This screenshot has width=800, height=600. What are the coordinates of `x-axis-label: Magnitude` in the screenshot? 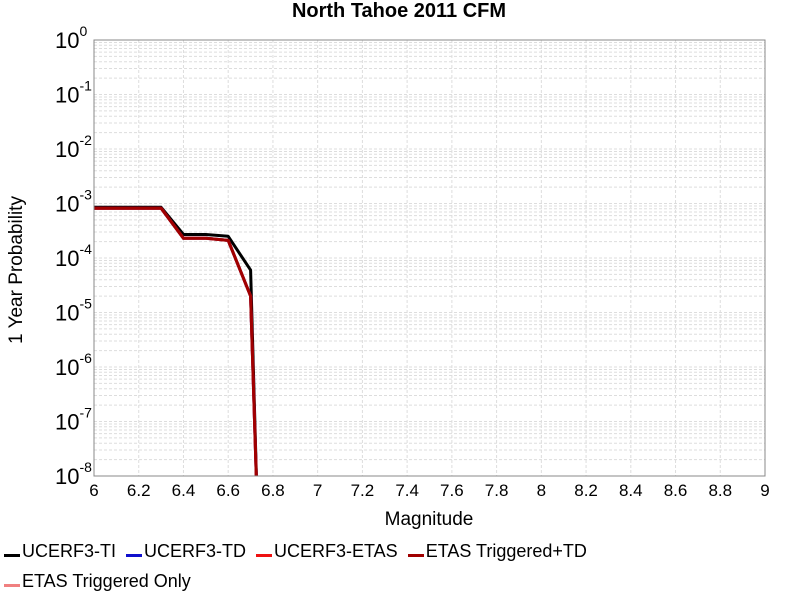 It's located at (429, 519).